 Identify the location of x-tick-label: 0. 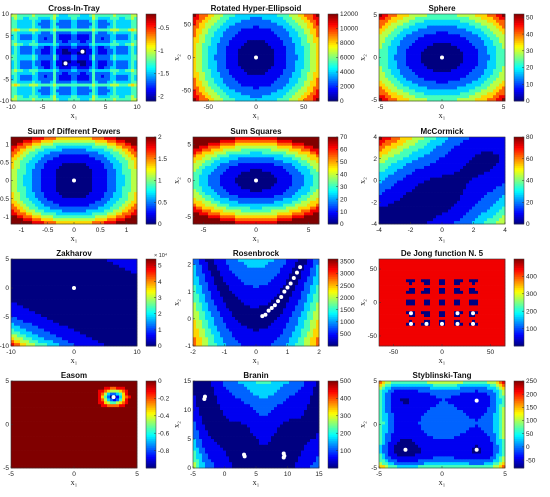
(442, 107).